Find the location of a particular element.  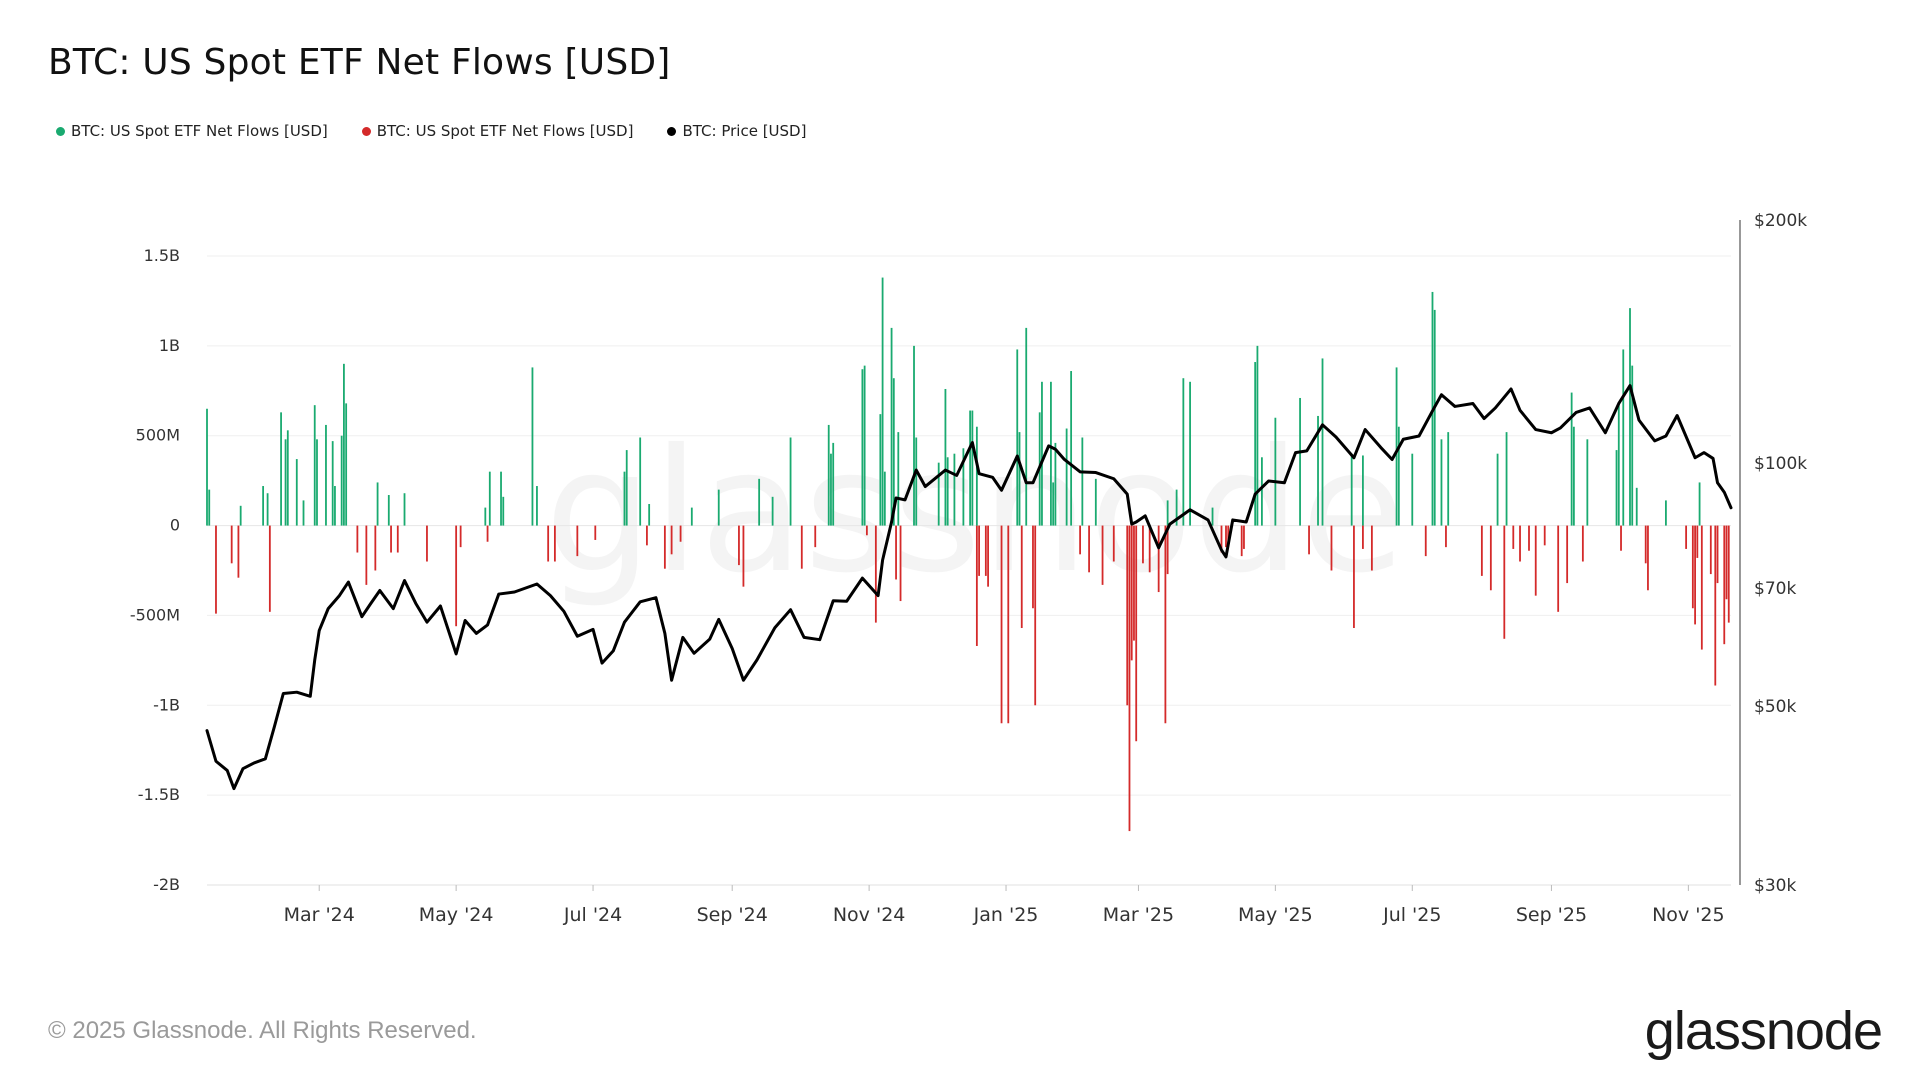

y-right-tick-label: $100k is located at coordinates (1780, 464).